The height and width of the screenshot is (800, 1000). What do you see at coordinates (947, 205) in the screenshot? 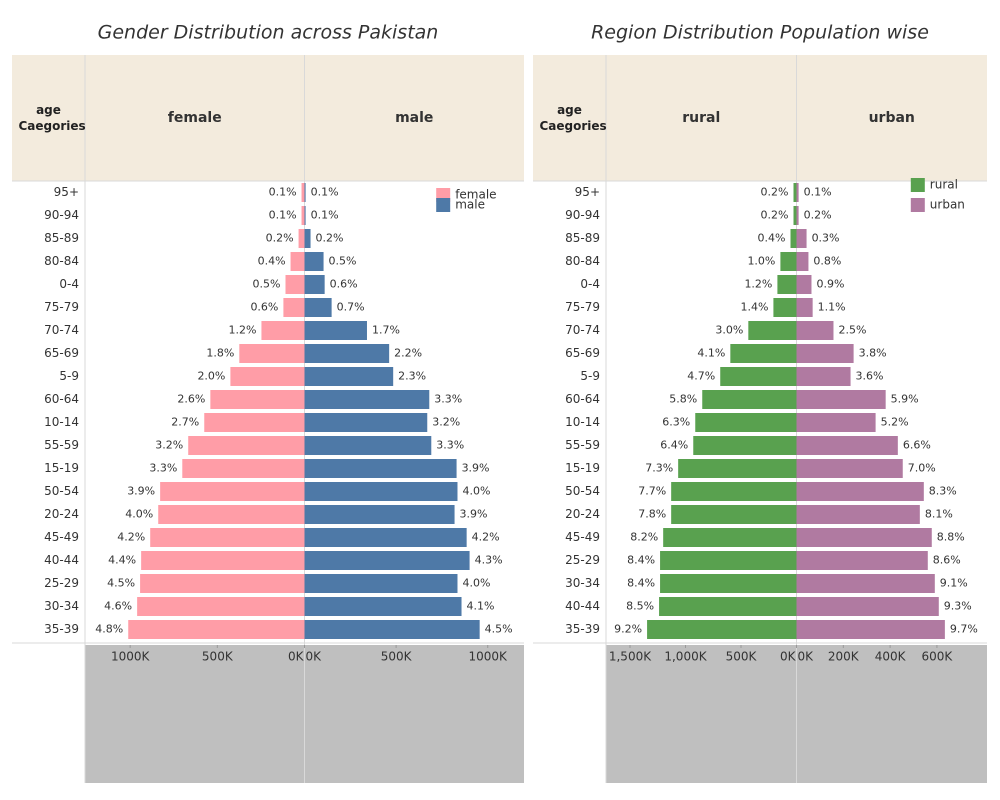
I see `legend-label: urban` at bounding box center [947, 205].